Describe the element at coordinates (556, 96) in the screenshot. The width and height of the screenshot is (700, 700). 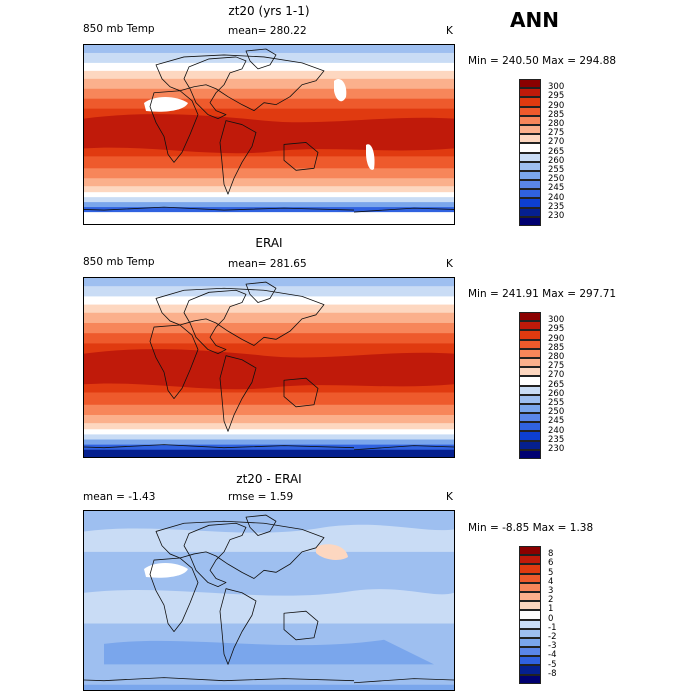
I see `colorbar-tick-label: 295` at that location.